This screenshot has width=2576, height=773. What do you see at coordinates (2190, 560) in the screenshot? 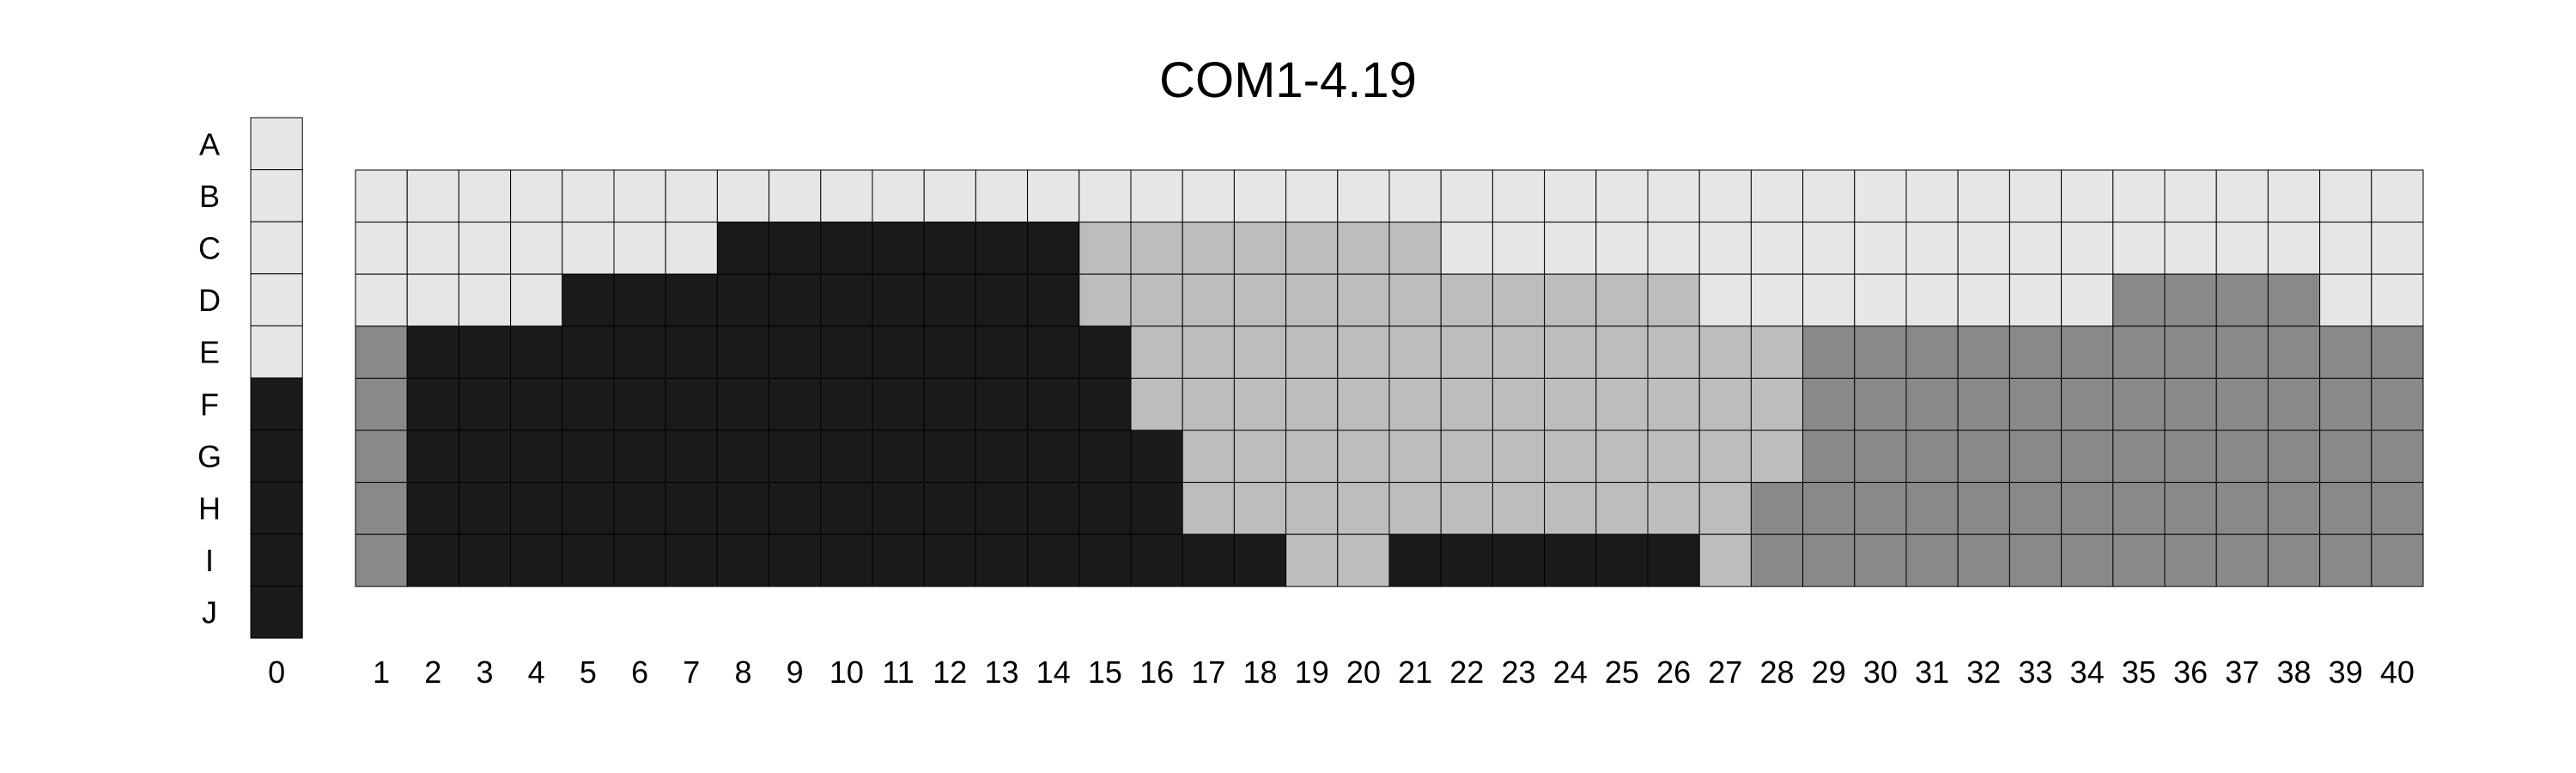
I see `heatmap-cell-I36` at bounding box center [2190, 560].